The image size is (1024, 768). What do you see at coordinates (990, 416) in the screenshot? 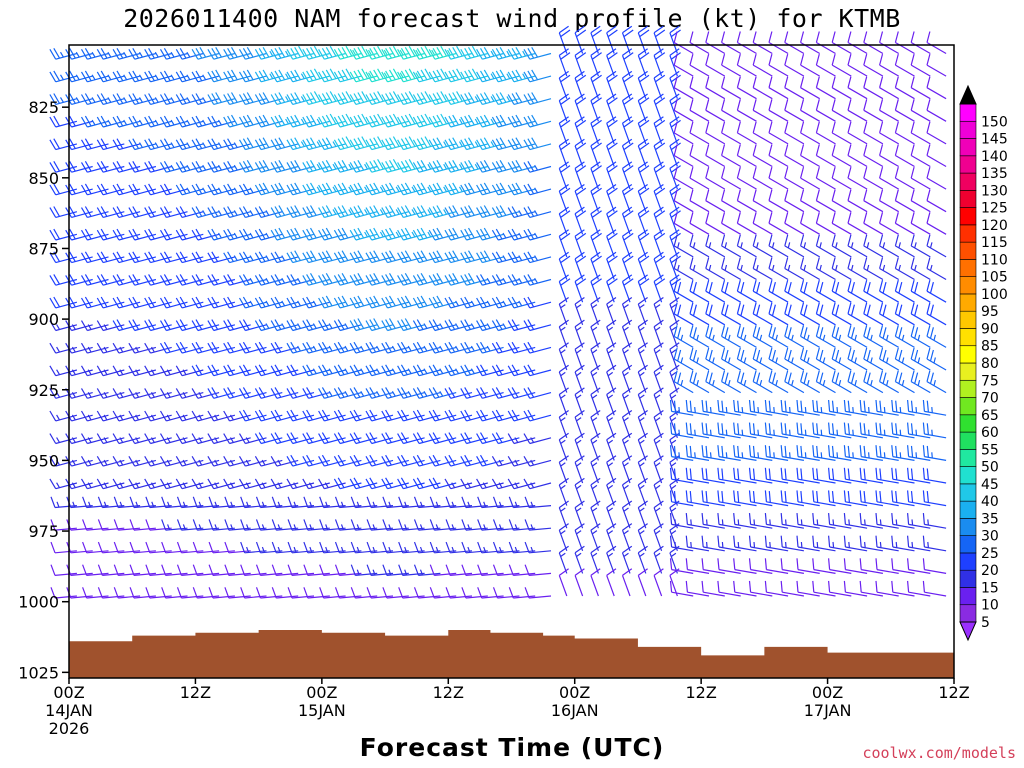
I see `colorbar-label: 65` at bounding box center [990, 416].